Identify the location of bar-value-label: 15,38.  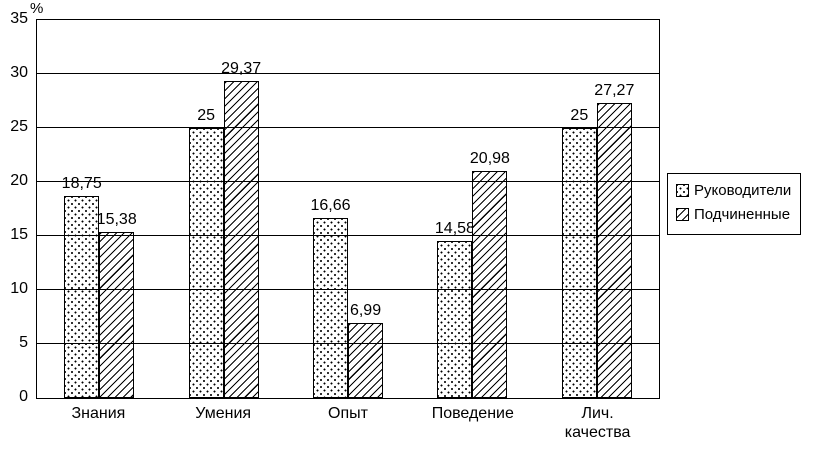
(116, 219).